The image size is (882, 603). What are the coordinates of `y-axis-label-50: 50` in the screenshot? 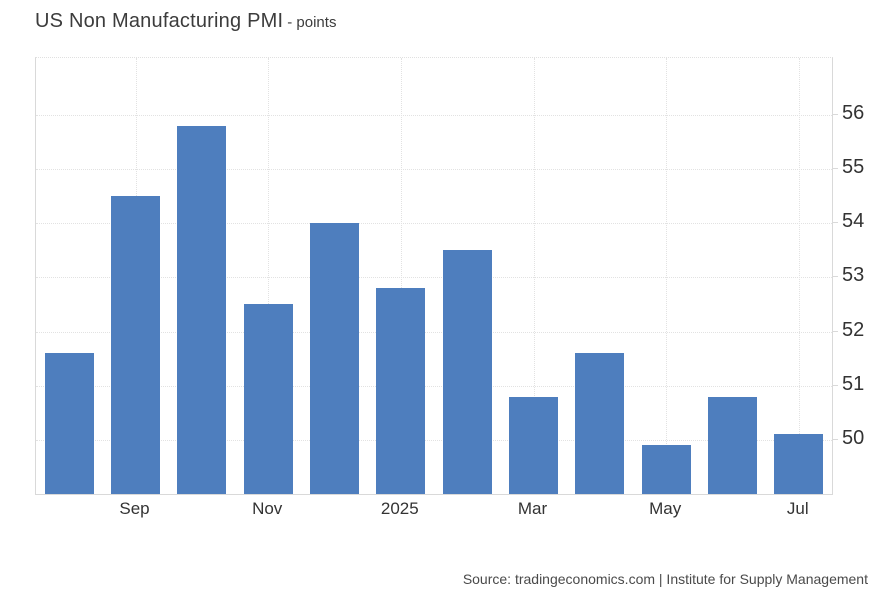 It's located at (853, 437).